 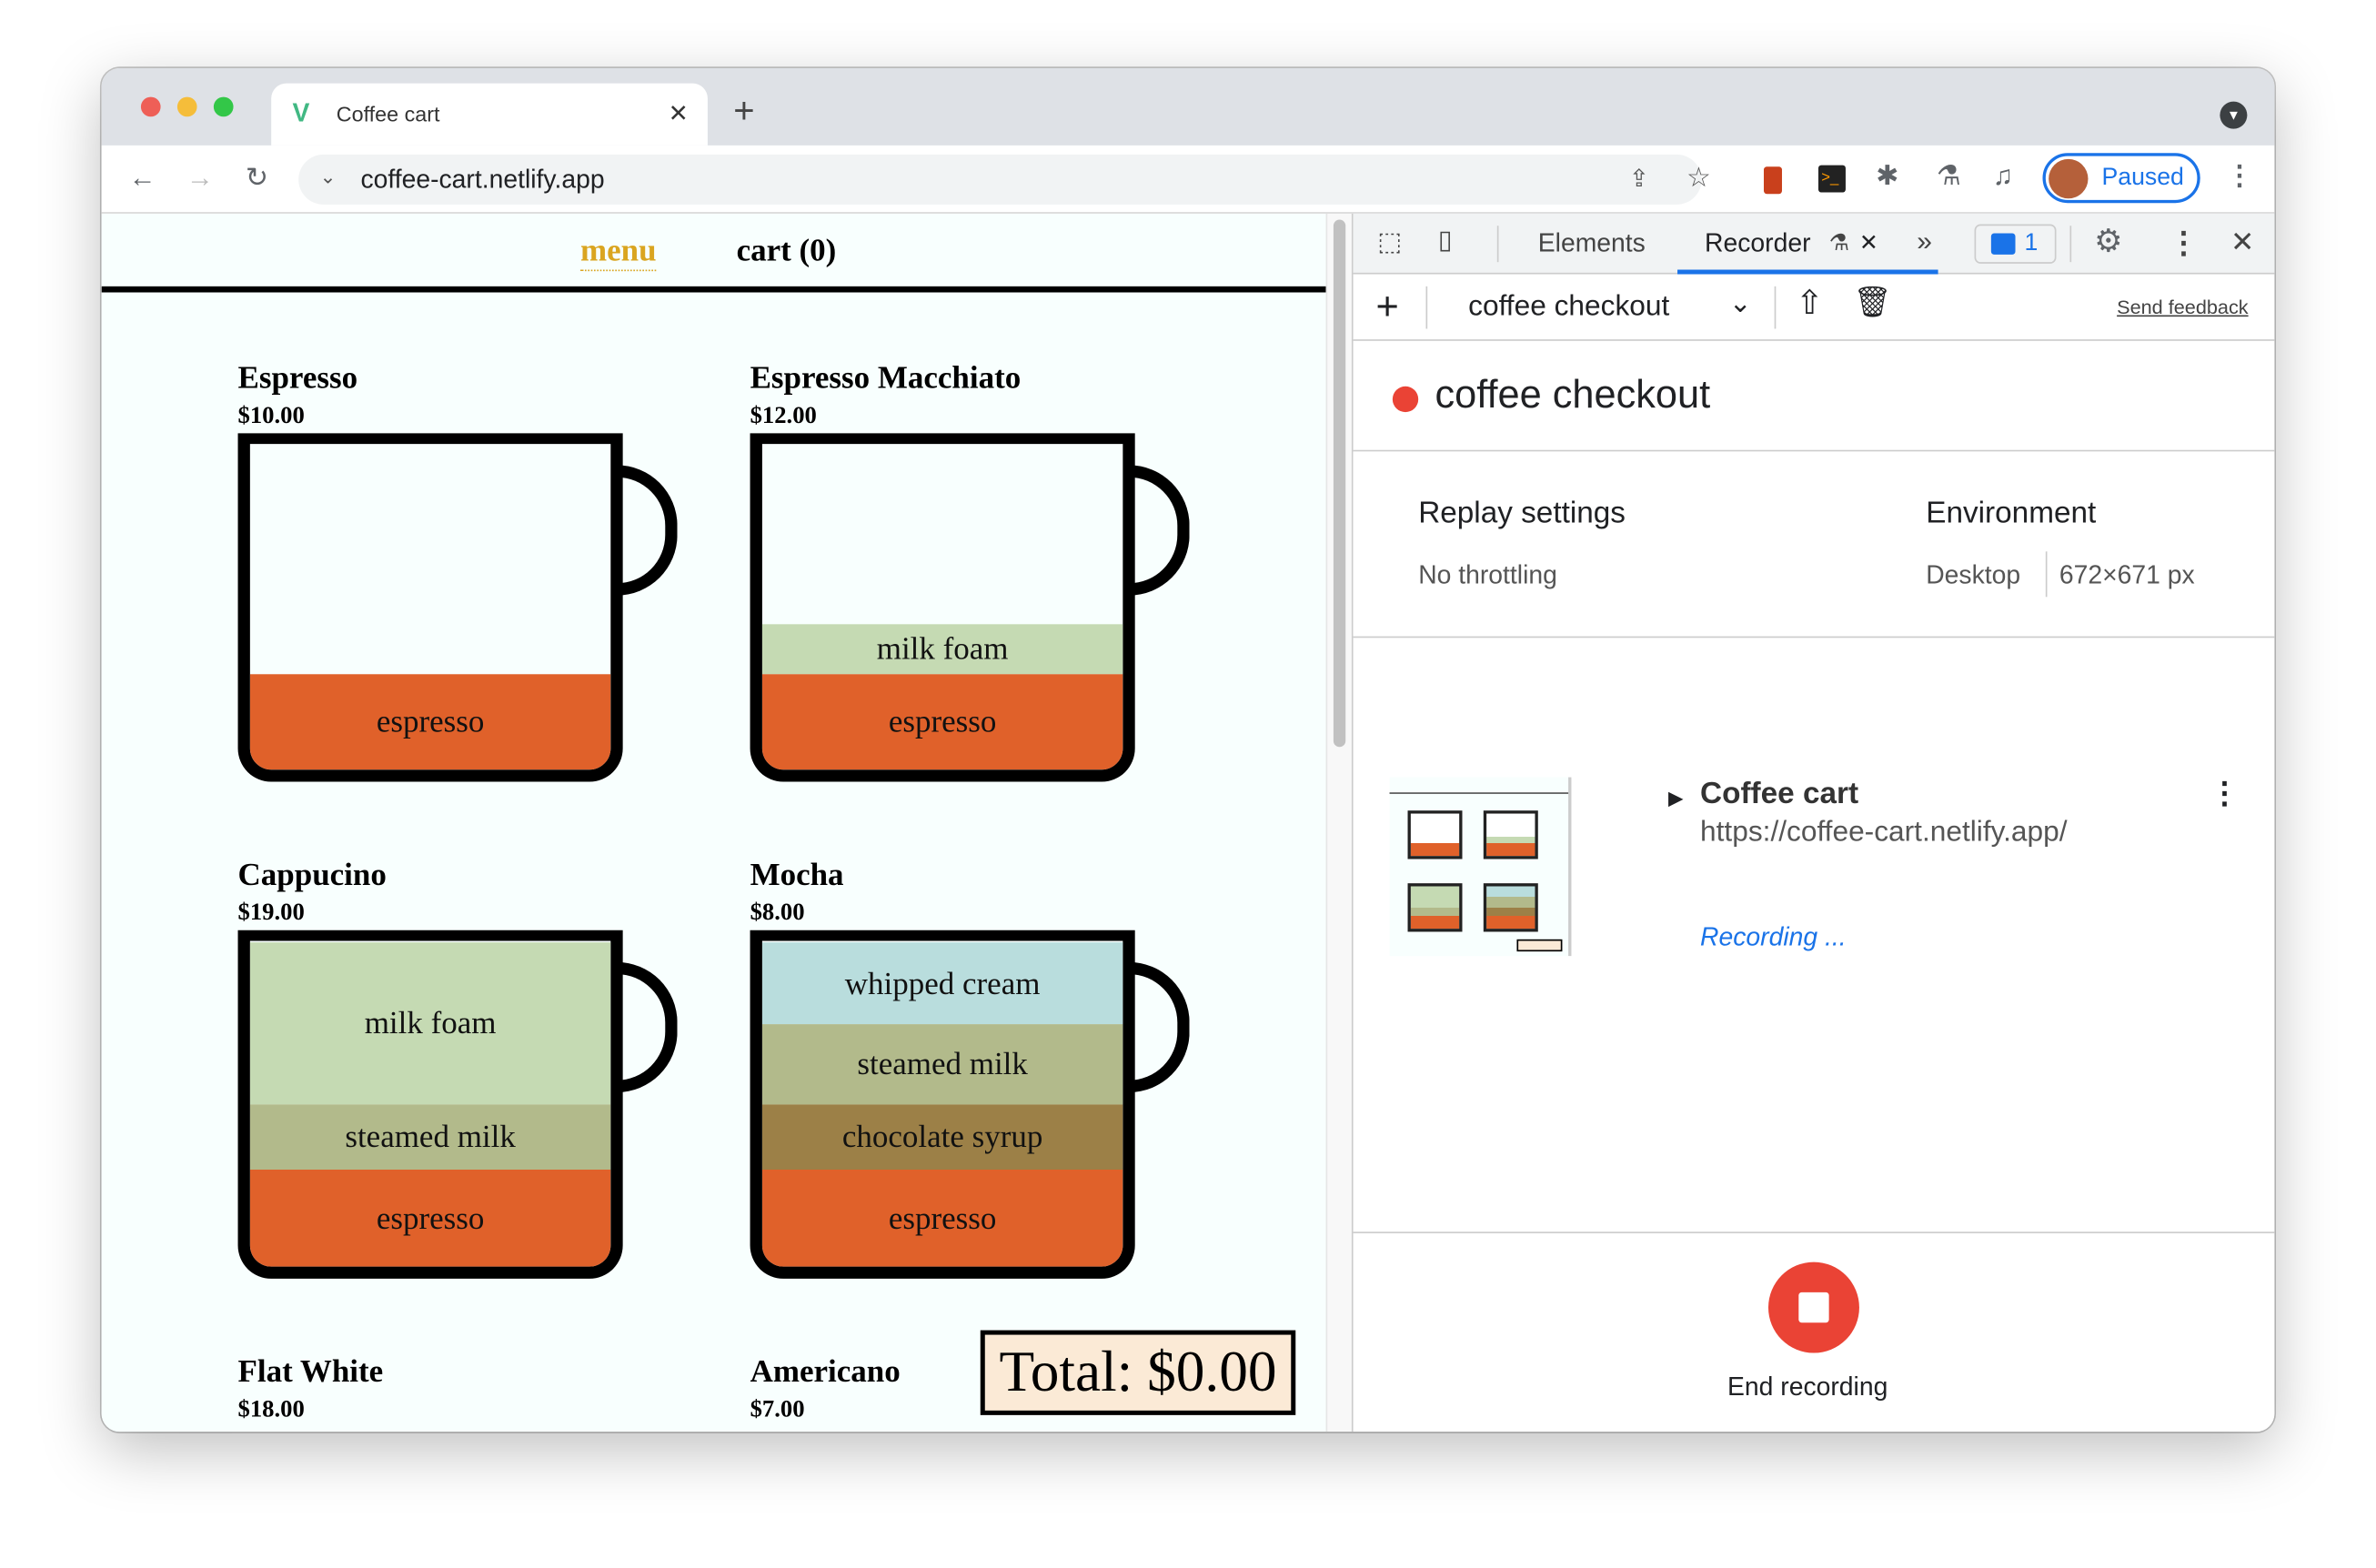 What do you see at coordinates (465, 1388) in the screenshot?
I see `drink-card: Flat White $18.00` at bounding box center [465, 1388].